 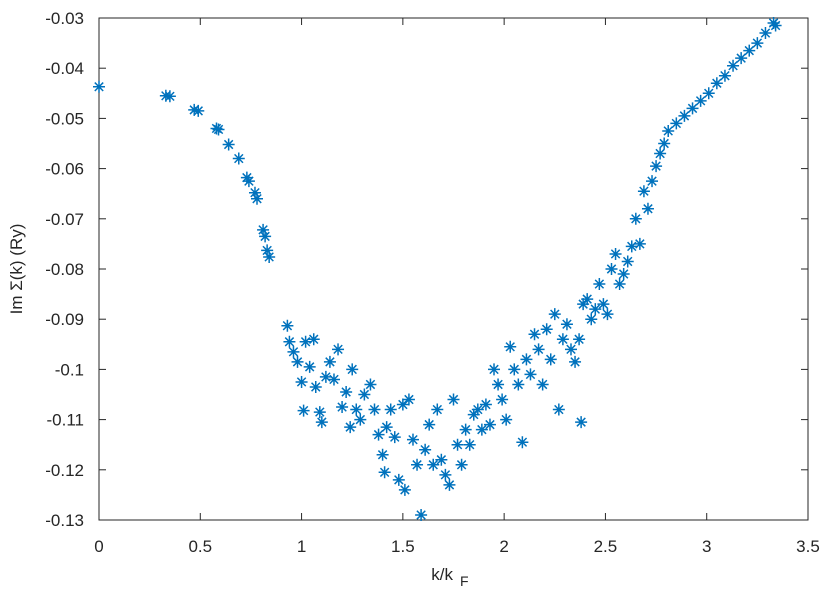 I want to click on x-tick-label: 3, so click(x=706, y=546).